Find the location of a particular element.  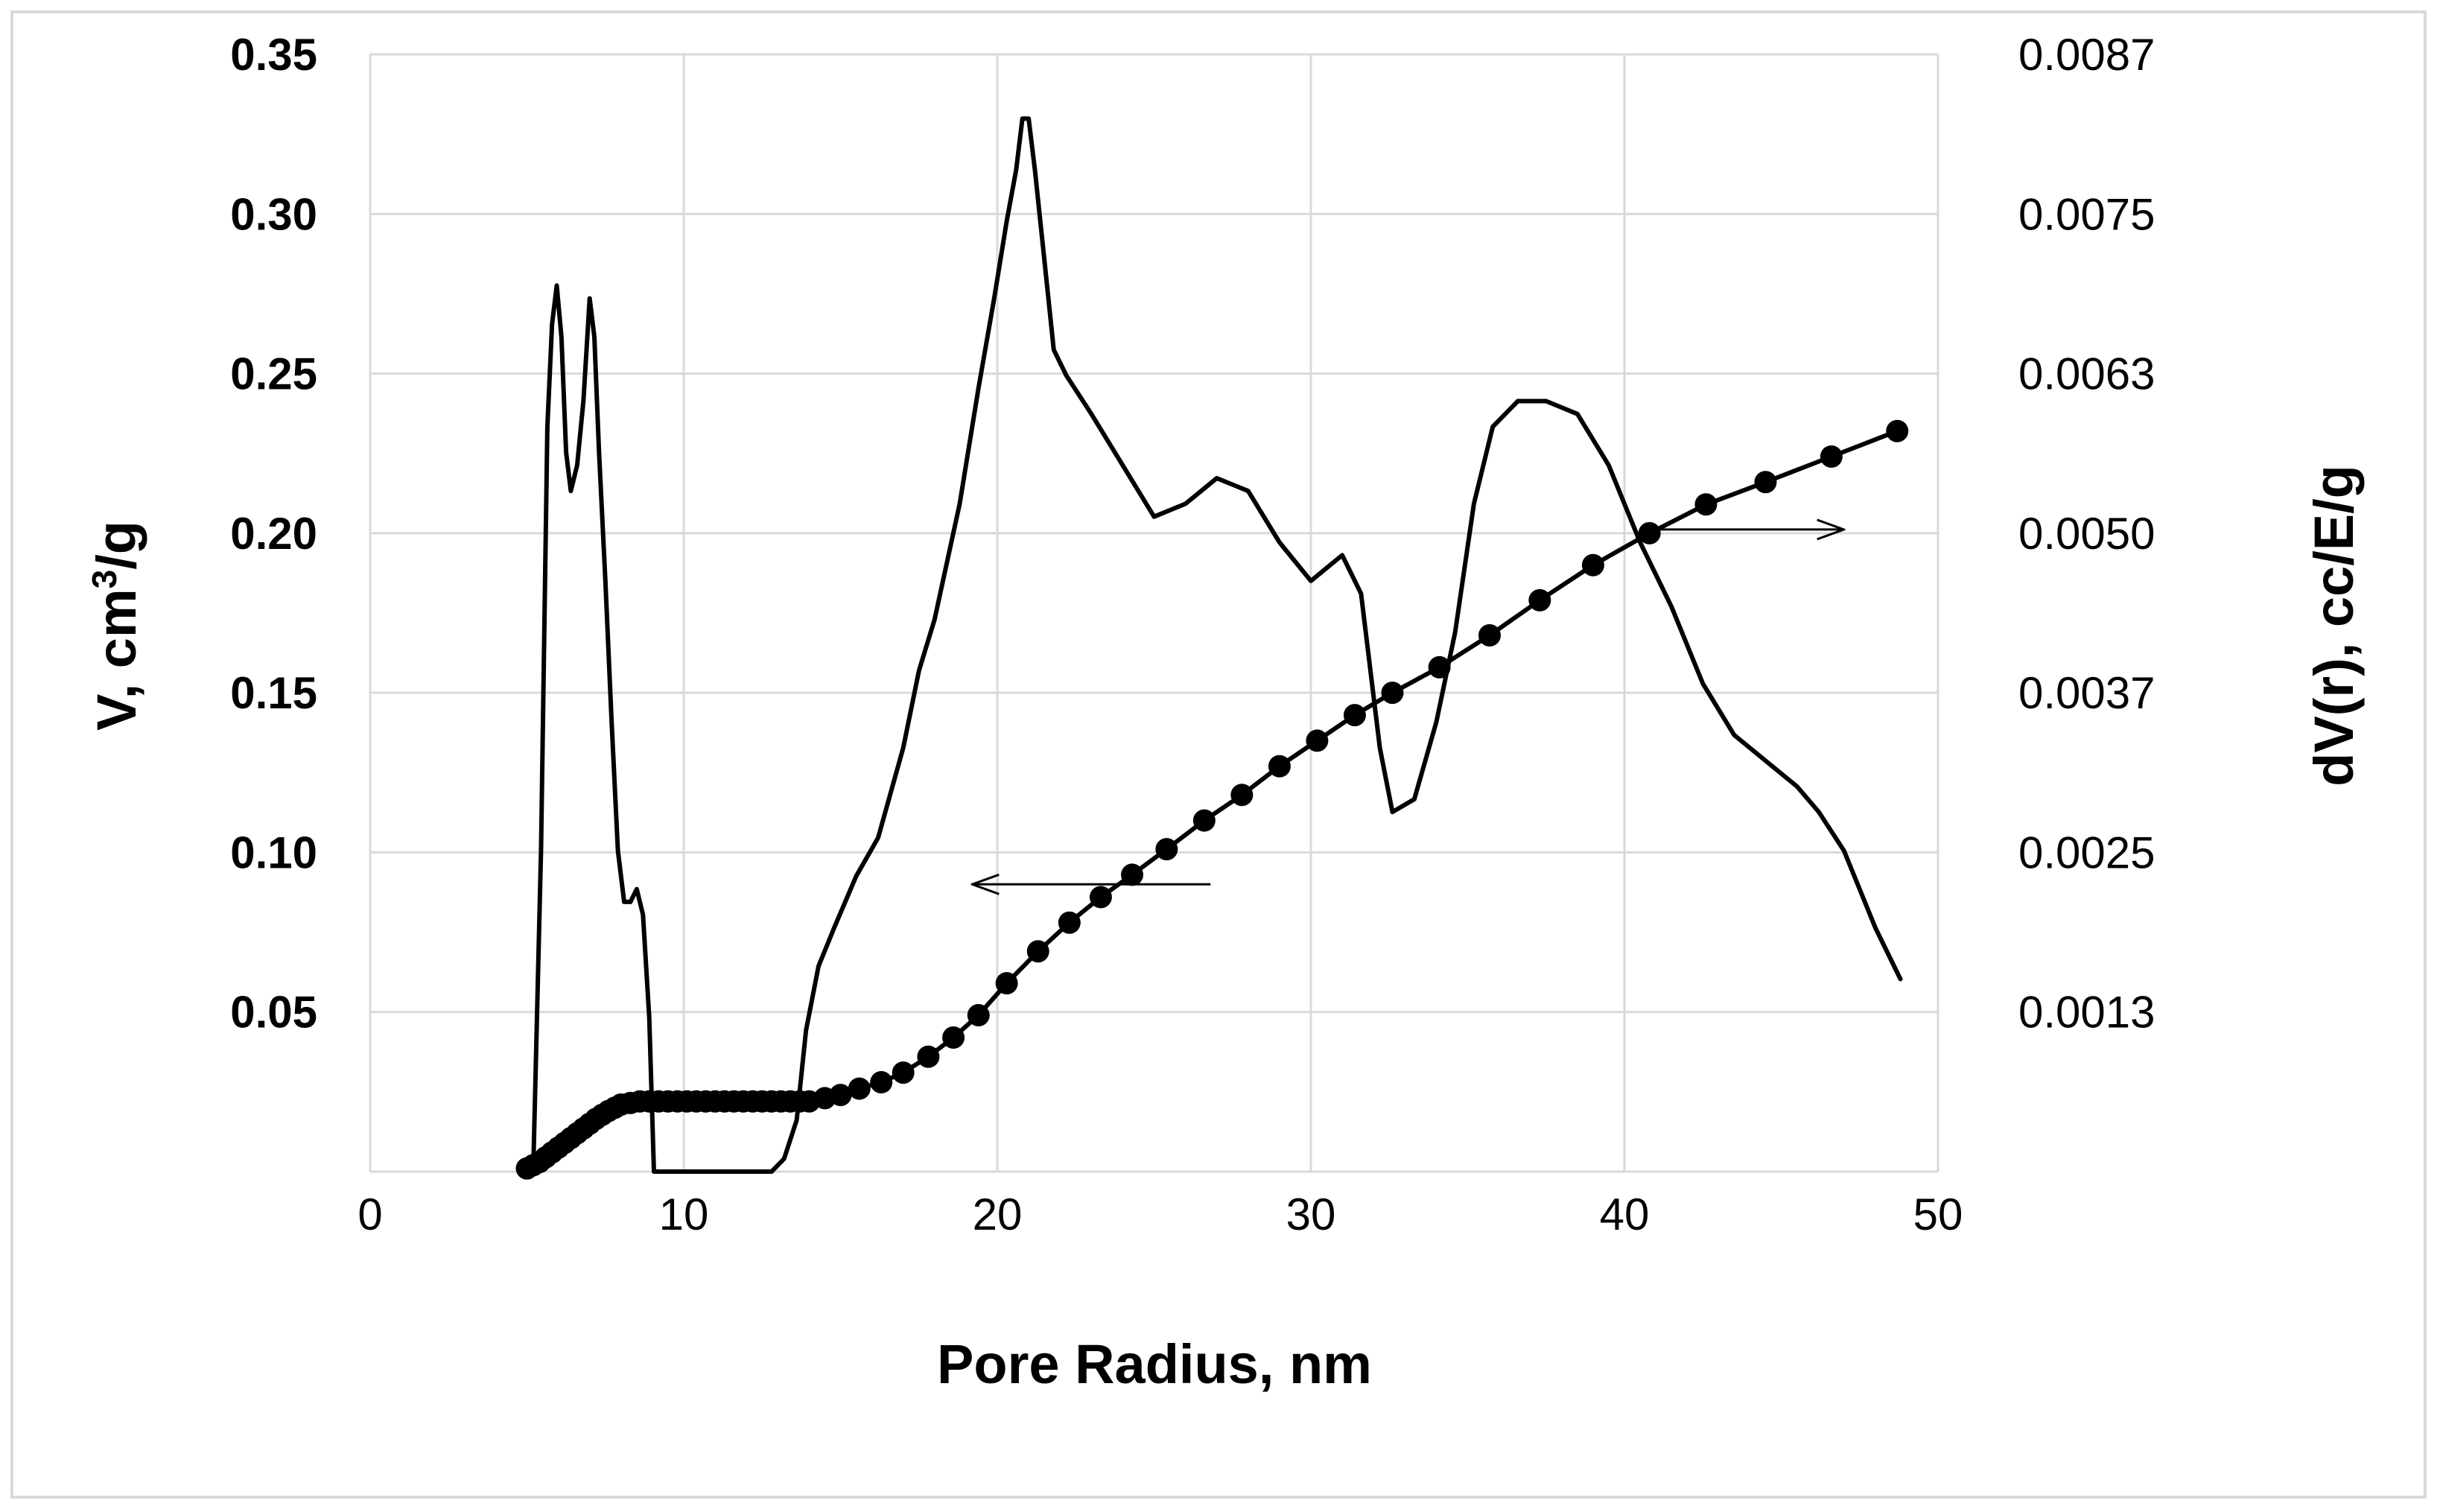

x-axis-tick-labels: 0 10 20 30 40 50 is located at coordinates (1160, 1214).